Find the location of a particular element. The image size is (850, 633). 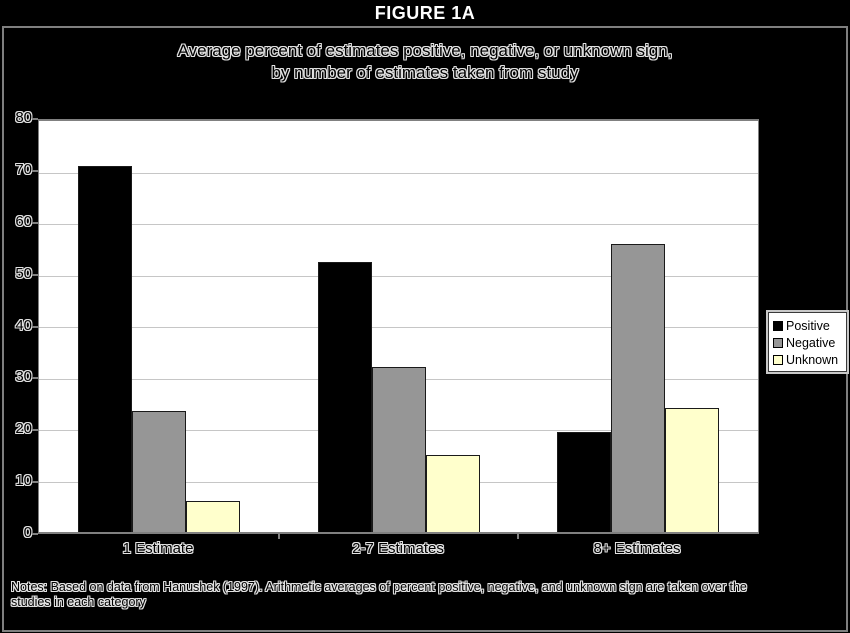

legend-item-positive: Positive is located at coordinates (807, 325).